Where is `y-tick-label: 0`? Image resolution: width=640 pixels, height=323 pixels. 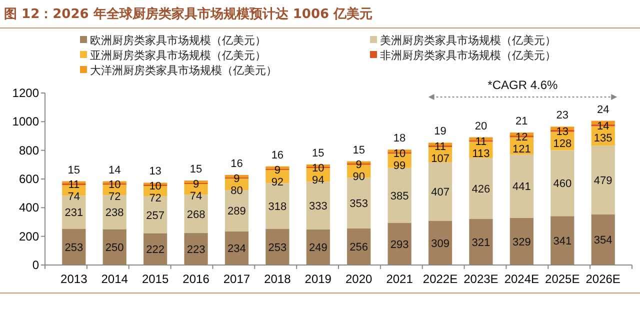 y-tick-label: 0 is located at coordinates (36, 265).